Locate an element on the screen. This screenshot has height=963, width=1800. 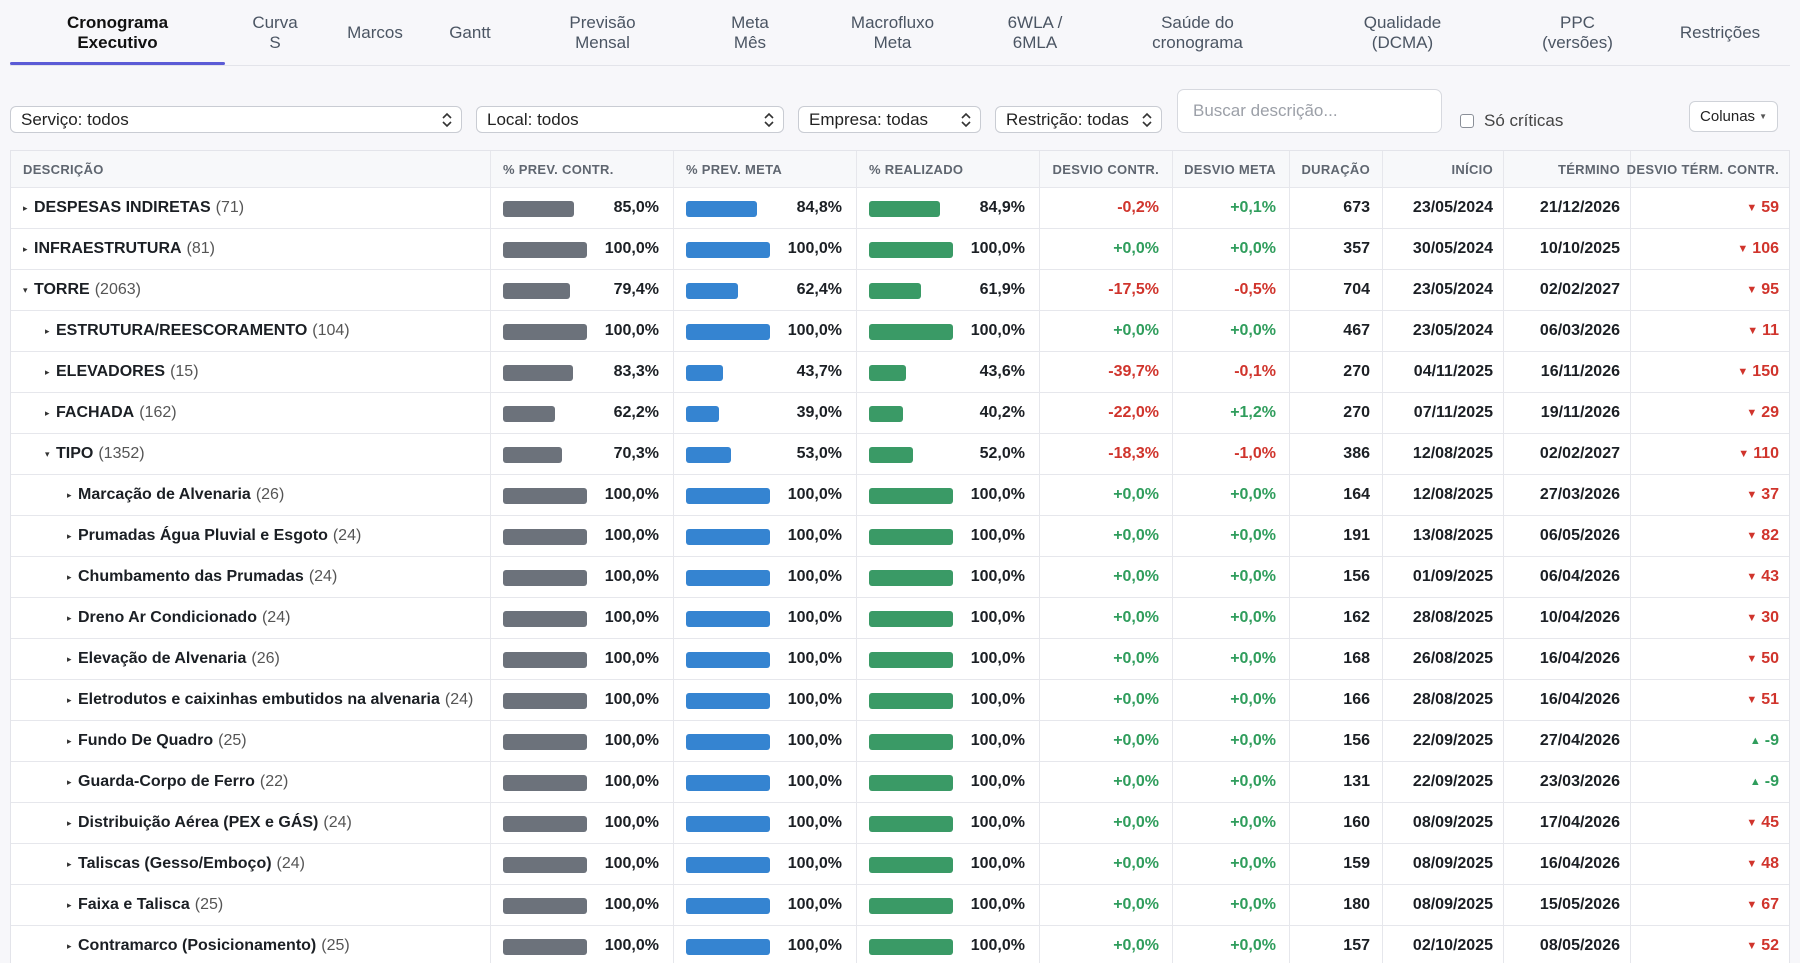
inicio-cell: 26/08/2025 is located at coordinates (1443, 659).